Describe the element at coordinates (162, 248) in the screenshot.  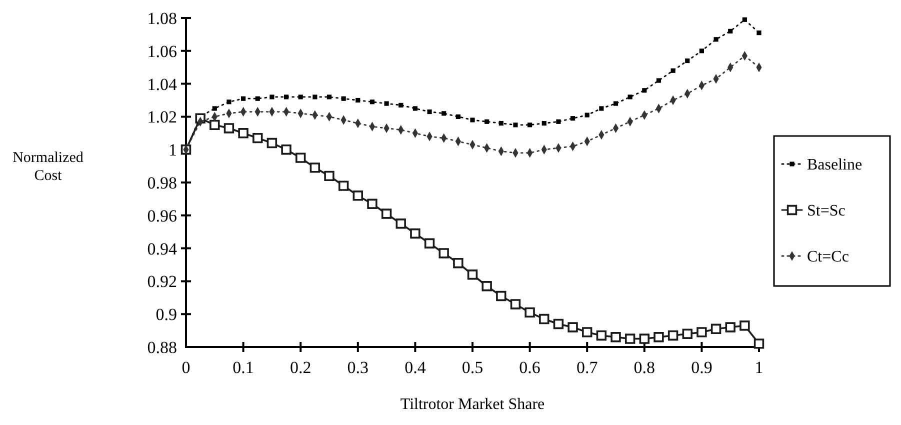
I see `y-tick-label: 0.94` at that location.